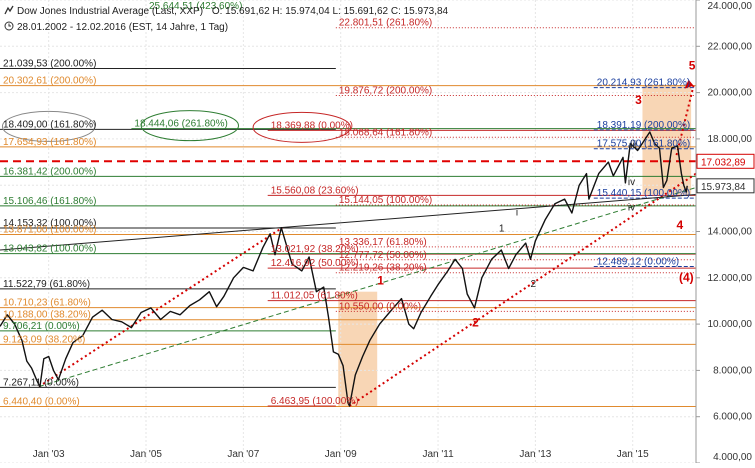 The image size is (755, 468). Describe the element at coordinates (49, 249) in the screenshot. I see `fib-level-label: 13.043,82 (100.00%)` at that location.